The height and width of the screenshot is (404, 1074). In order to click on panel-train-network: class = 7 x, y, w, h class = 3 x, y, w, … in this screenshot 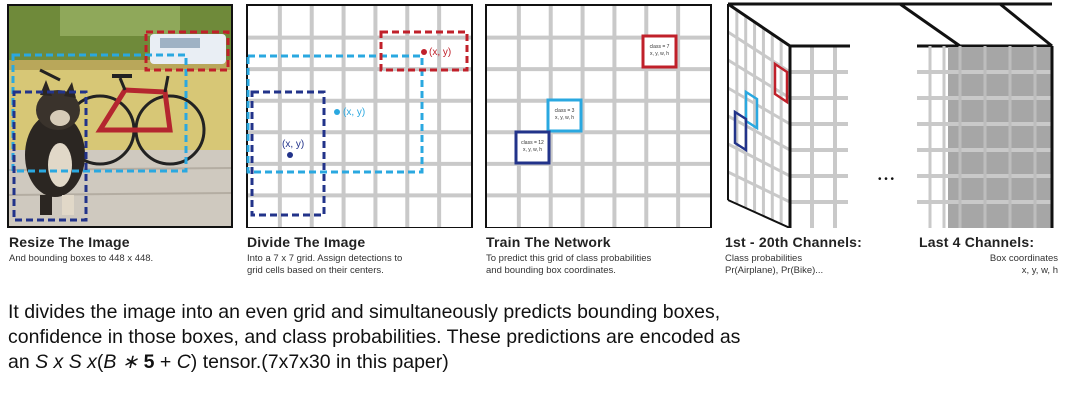, I will do `click(598, 116)`.